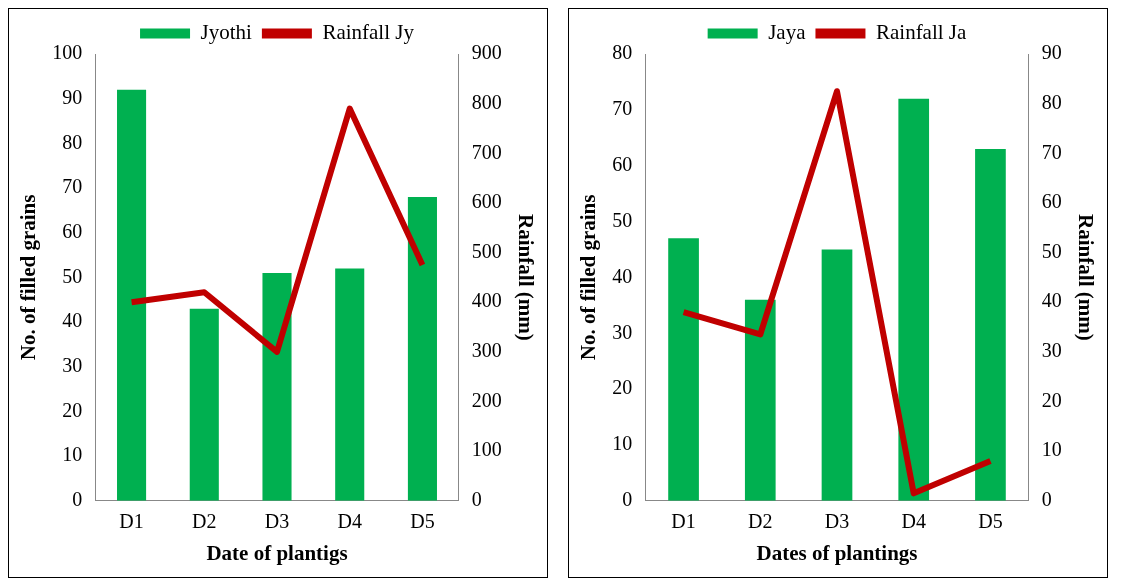 The width and height of the screenshot is (1123, 584). Describe the element at coordinates (837, 552) in the screenshot. I see `x-axis-title: Dates of plantings` at that location.